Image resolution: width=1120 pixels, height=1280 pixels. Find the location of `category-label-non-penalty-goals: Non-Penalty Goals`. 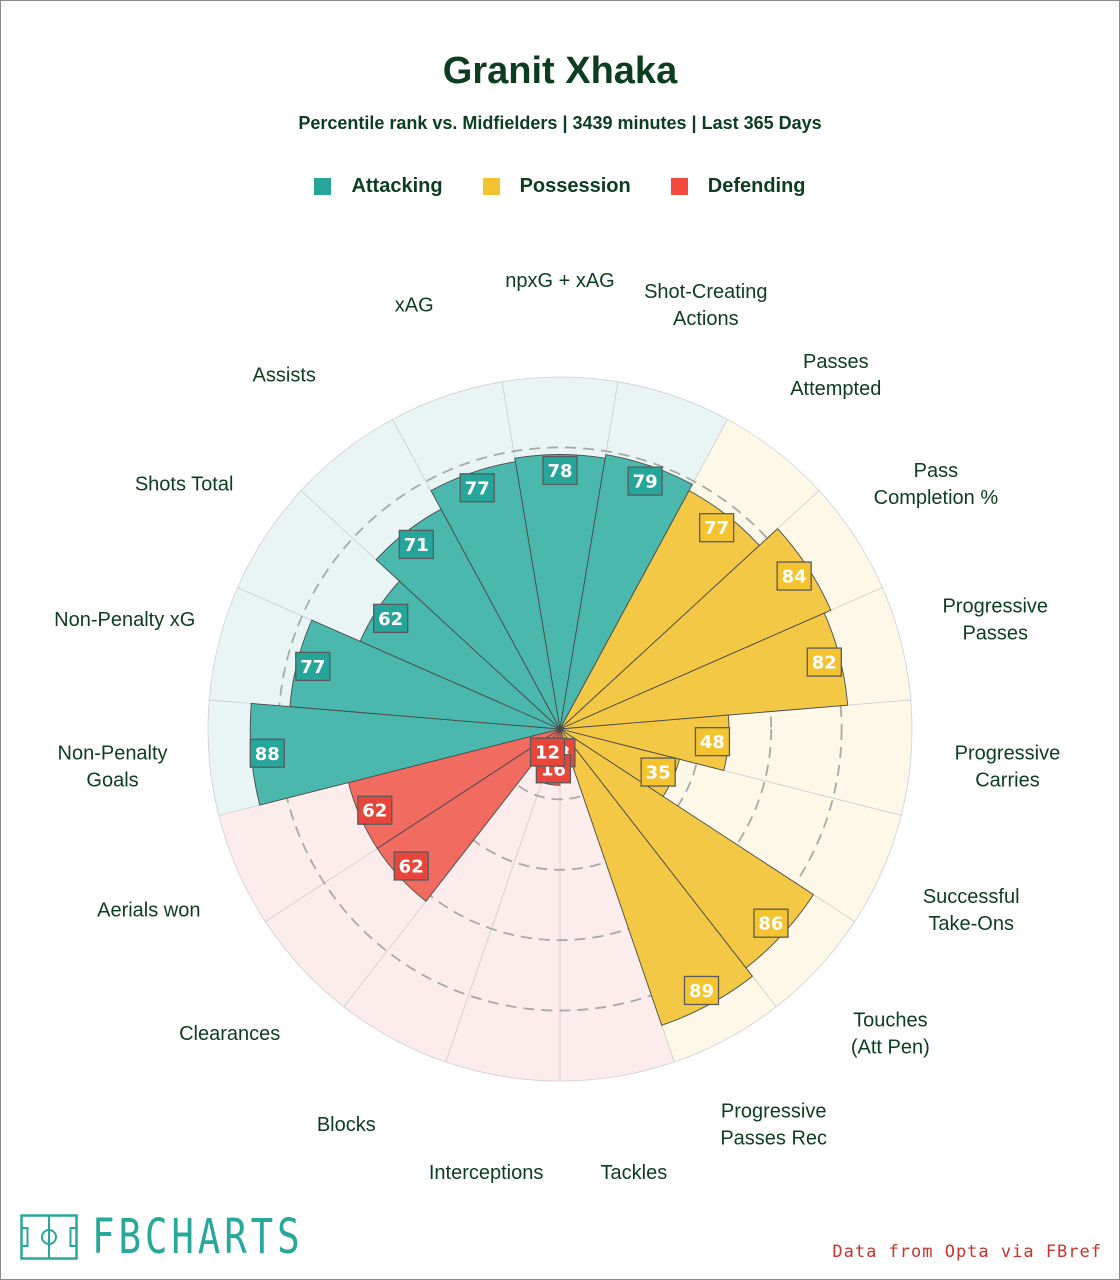

category-label-non-penalty-goals: Non-Penalty Goals is located at coordinates (113, 767).